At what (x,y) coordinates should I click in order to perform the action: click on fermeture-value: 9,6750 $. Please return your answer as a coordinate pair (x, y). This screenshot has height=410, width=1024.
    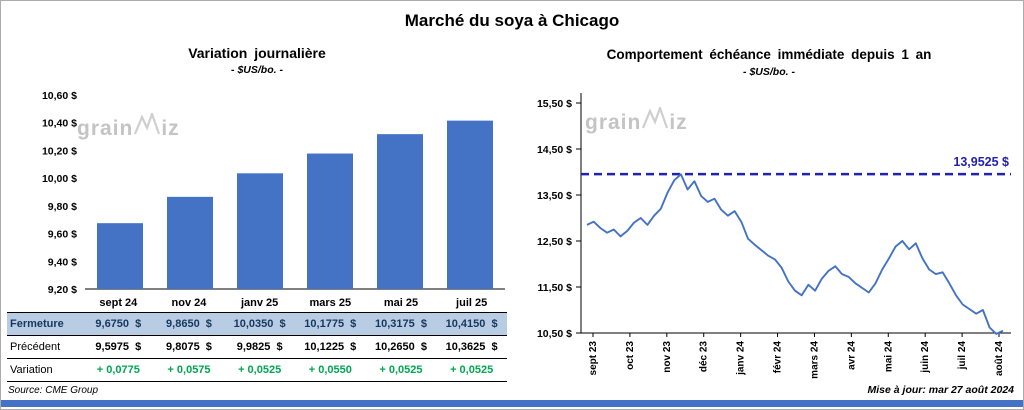
    Looking at the image, I should click on (118, 324).